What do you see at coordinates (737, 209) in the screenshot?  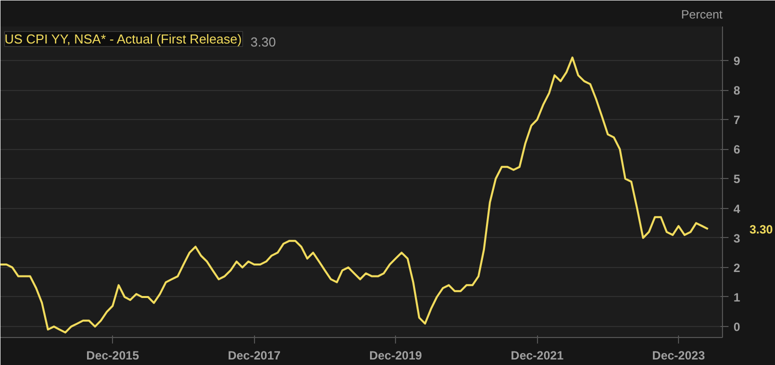 I see `y-tick-label: 4` at bounding box center [737, 209].